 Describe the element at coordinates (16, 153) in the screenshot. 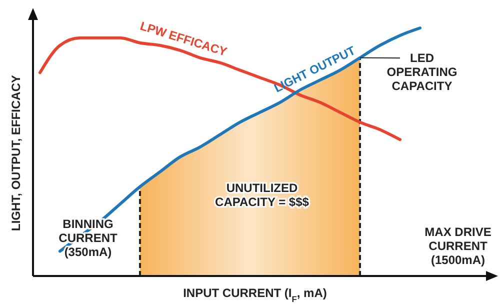

I see `y-axis-title: LIGHT, OUTPUT, EFFICACY` at that location.